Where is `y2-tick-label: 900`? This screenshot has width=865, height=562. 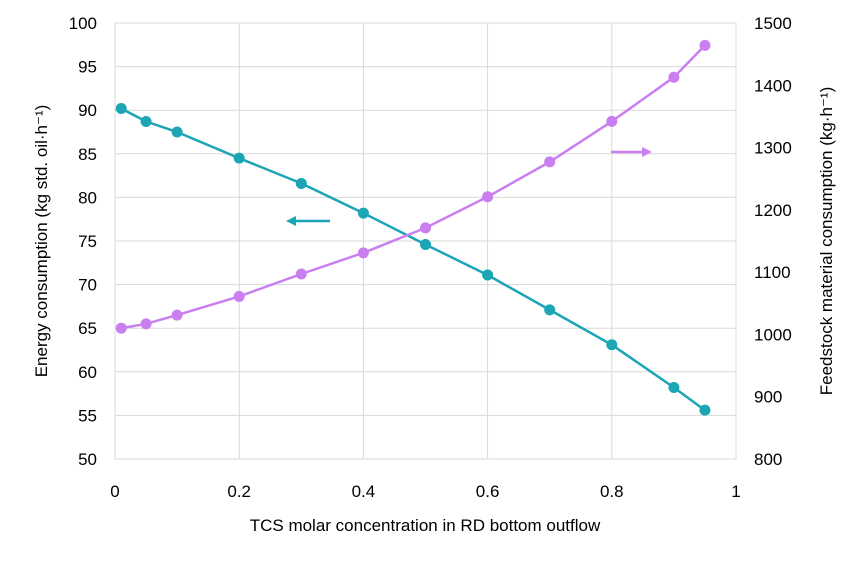 y2-tick-label: 900 is located at coordinates (768, 397).